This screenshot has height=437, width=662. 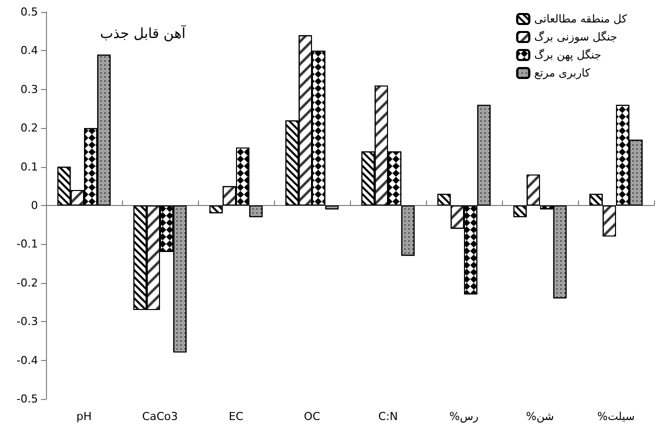 I want to click on legend-label: جنگل پهن برگ, so click(x=568, y=55).